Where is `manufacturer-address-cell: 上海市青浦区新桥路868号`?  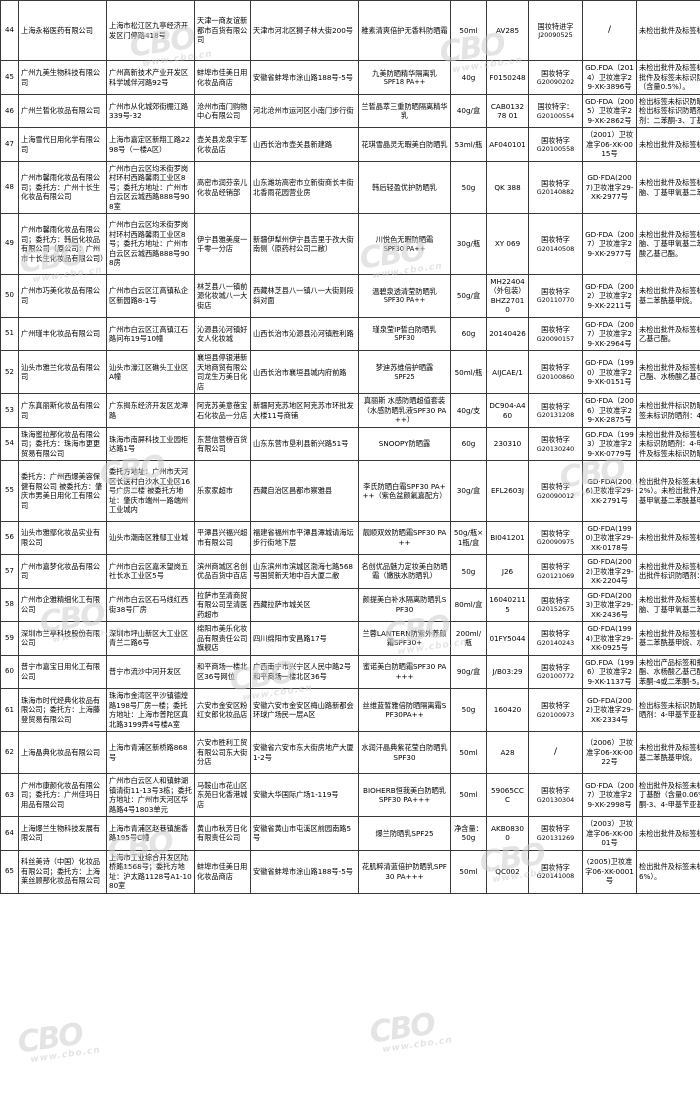 manufacturer-address-cell: 上海市青浦区新桥路868号 is located at coordinates (150, 753).